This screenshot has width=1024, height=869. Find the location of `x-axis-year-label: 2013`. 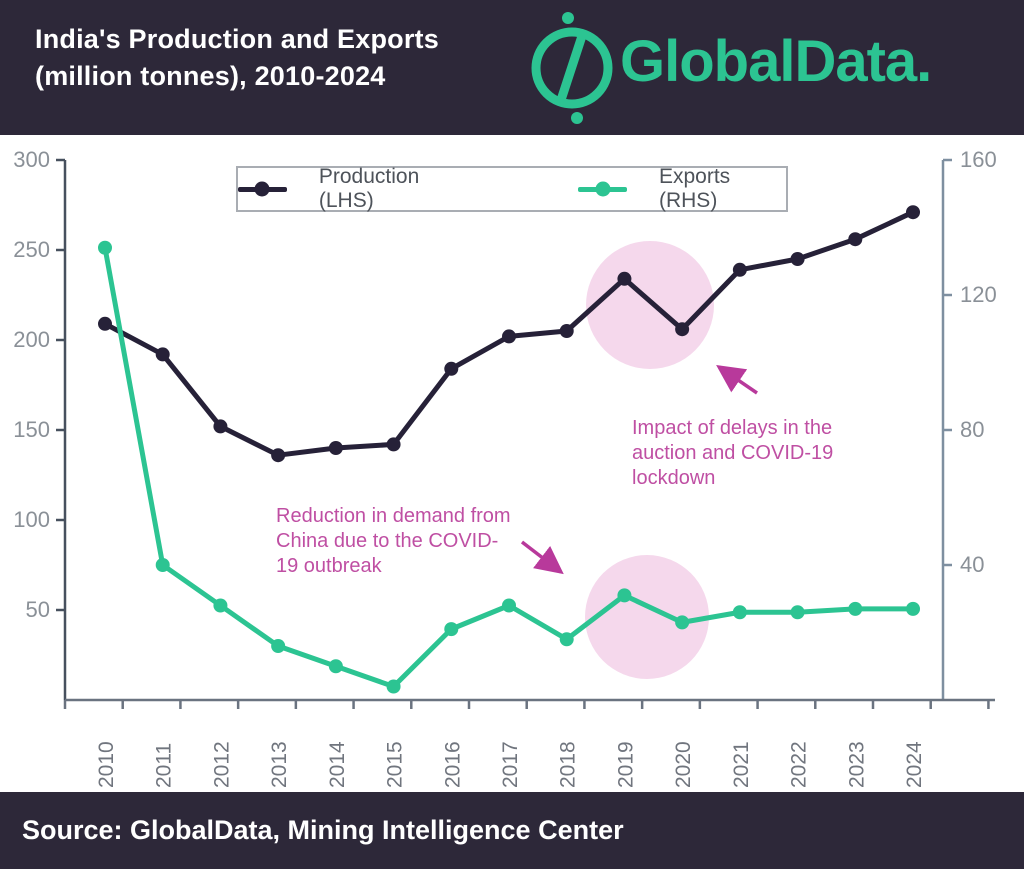

x-axis-year-label: 2013 is located at coordinates (279, 764).